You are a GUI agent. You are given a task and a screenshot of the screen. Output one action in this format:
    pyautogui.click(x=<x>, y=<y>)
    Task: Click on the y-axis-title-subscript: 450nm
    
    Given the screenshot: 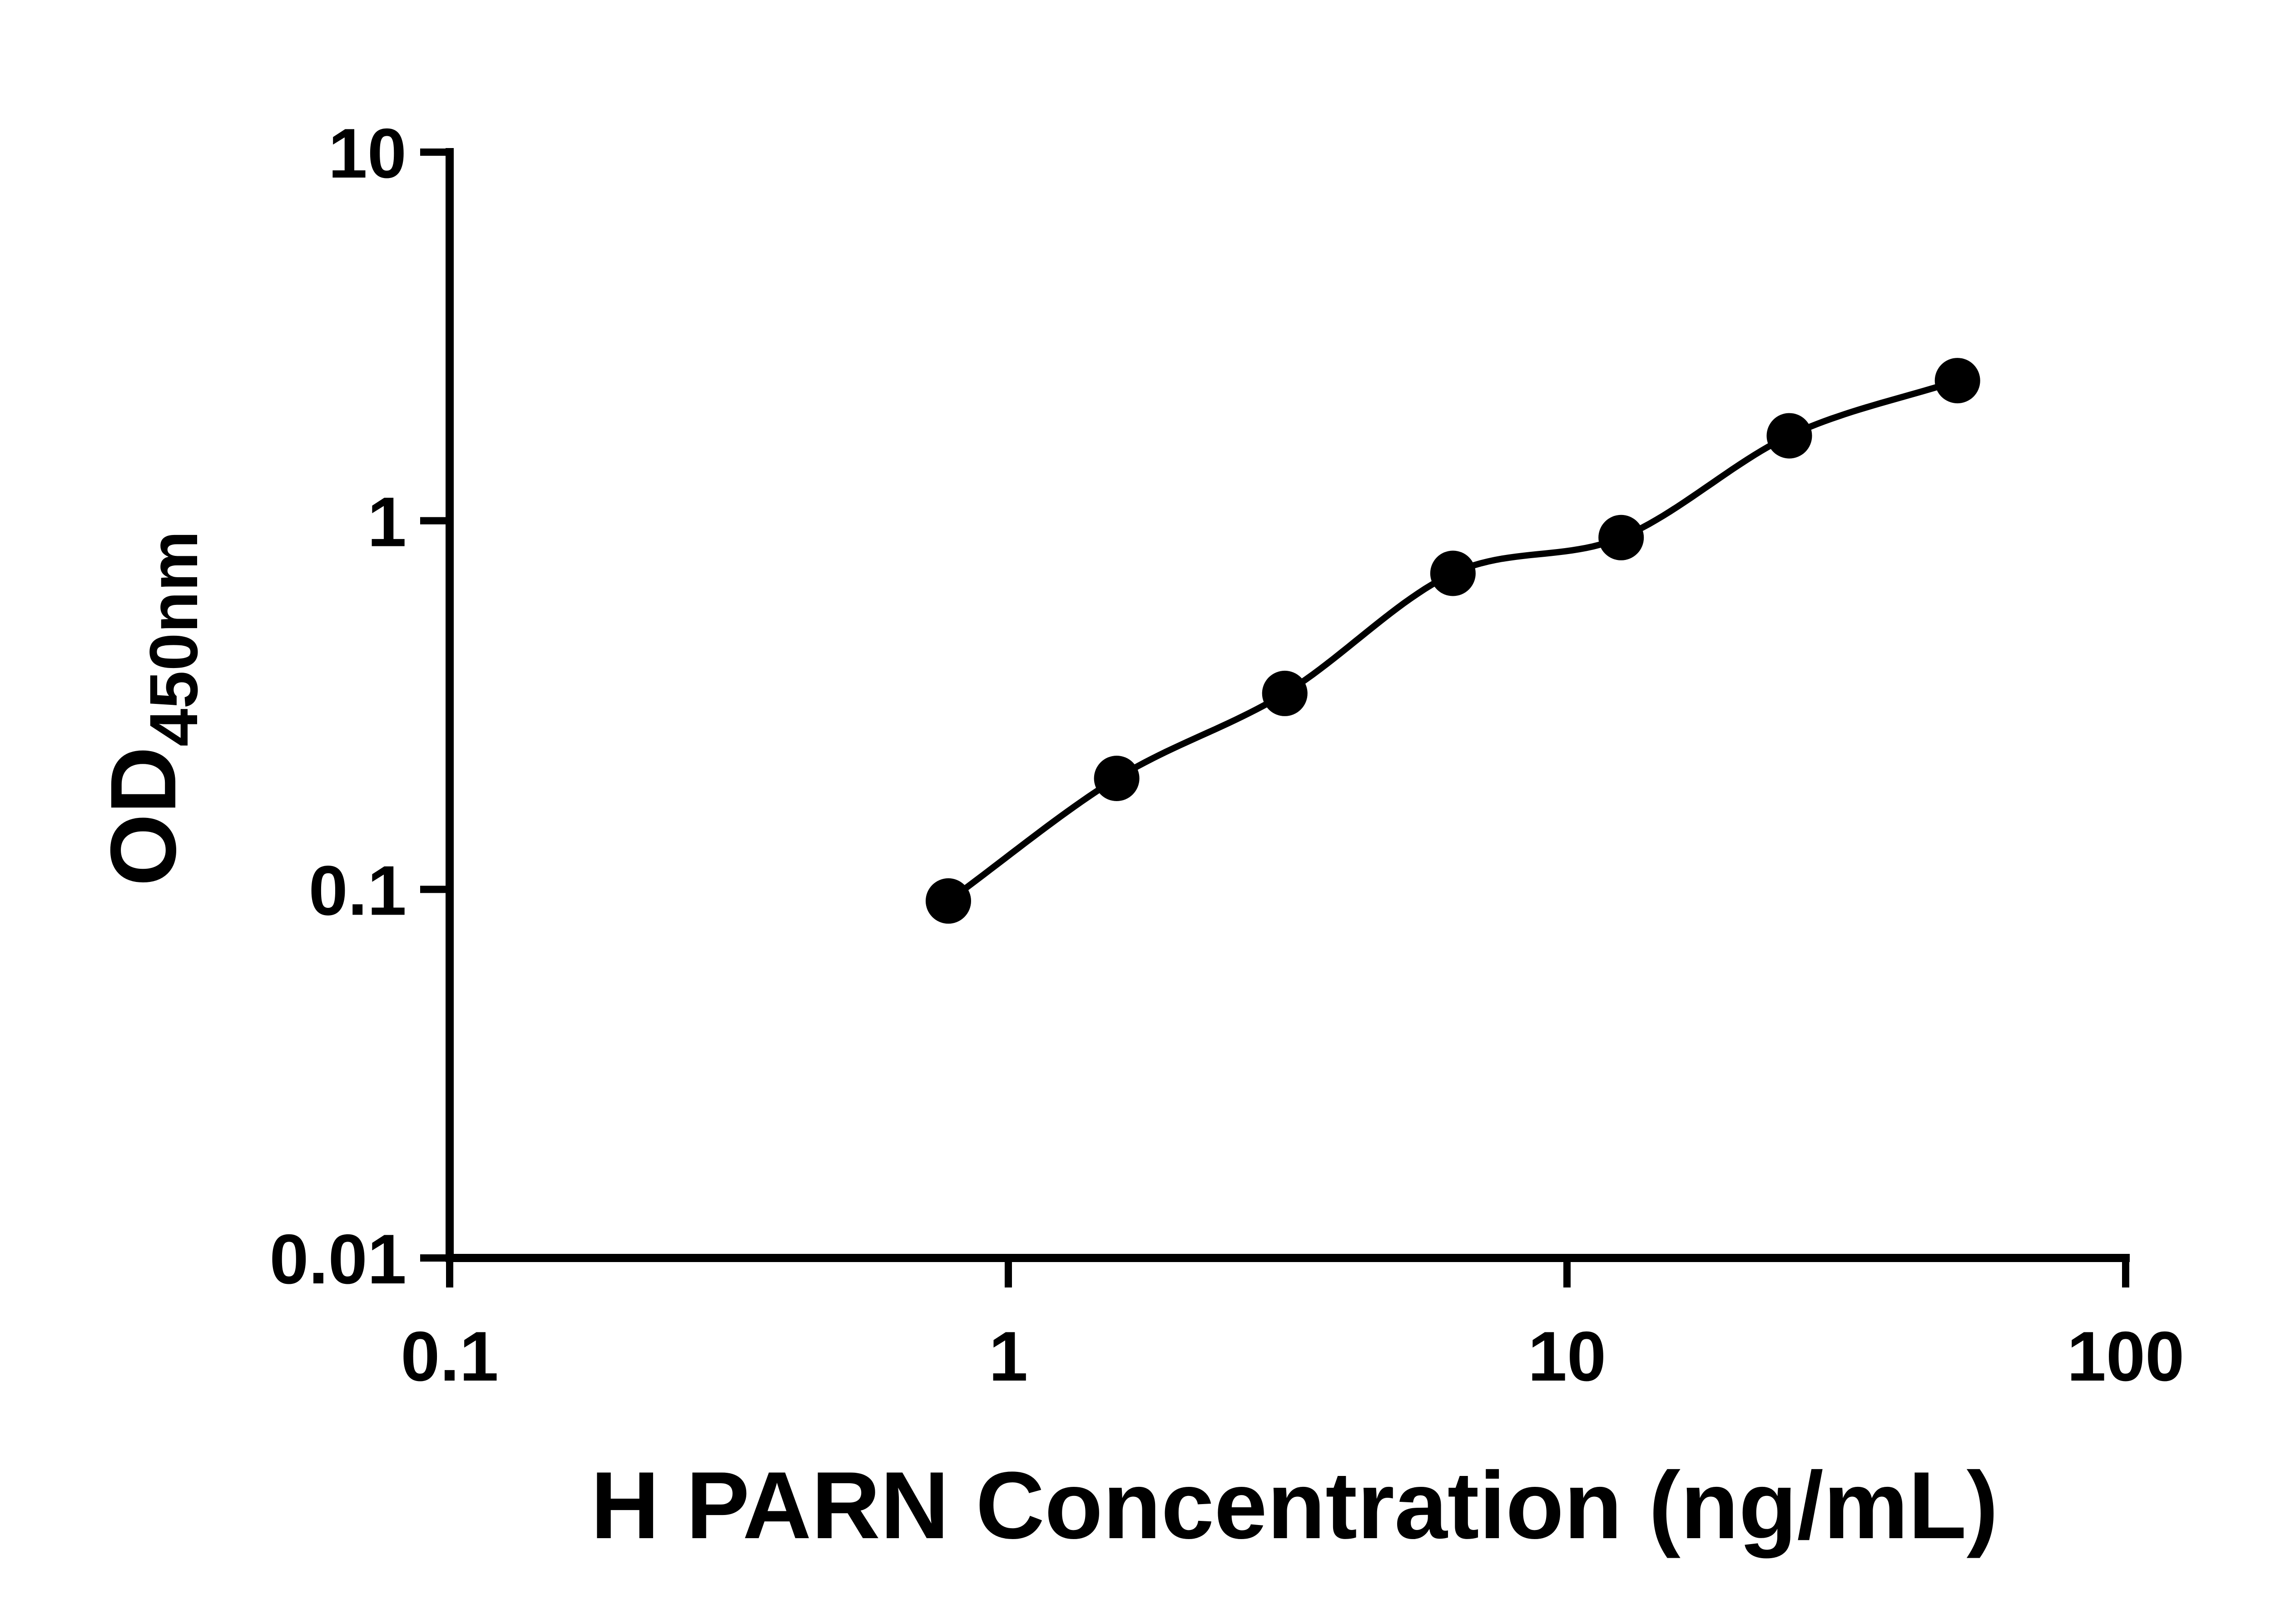 What is the action you would take?
    pyautogui.click(x=173, y=638)
    